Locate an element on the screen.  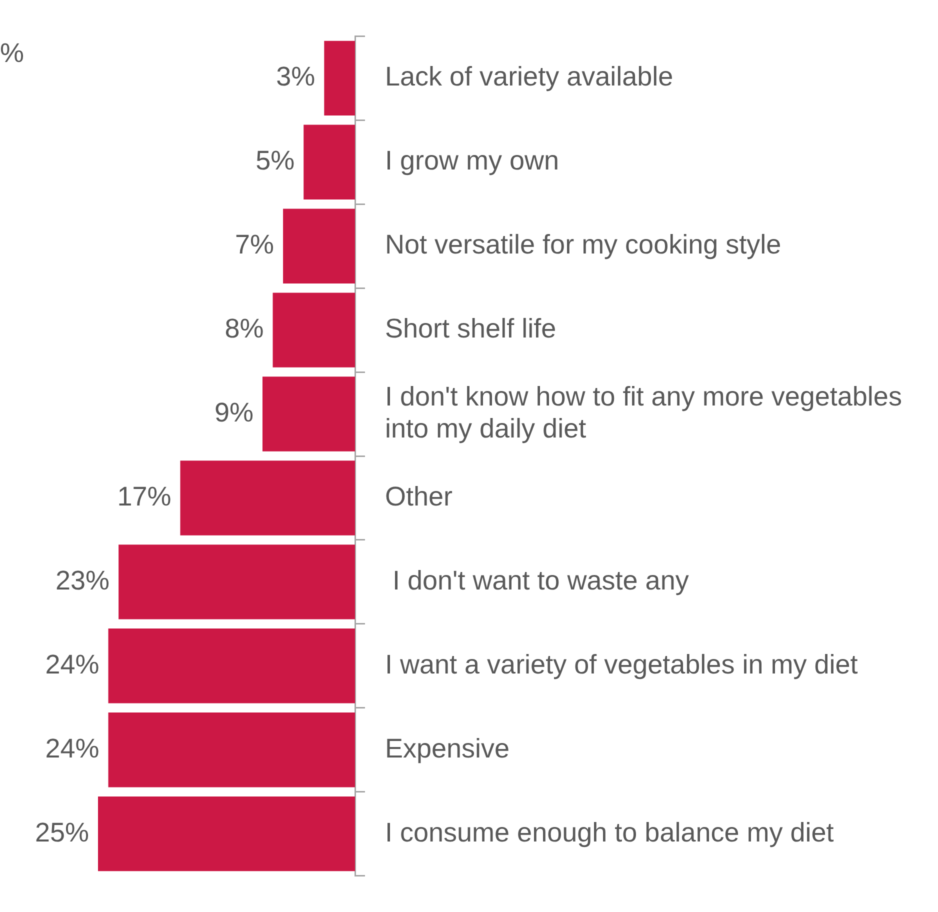
y-tick-label: Not versatile for my cooking style is located at coordinates (583, 245).